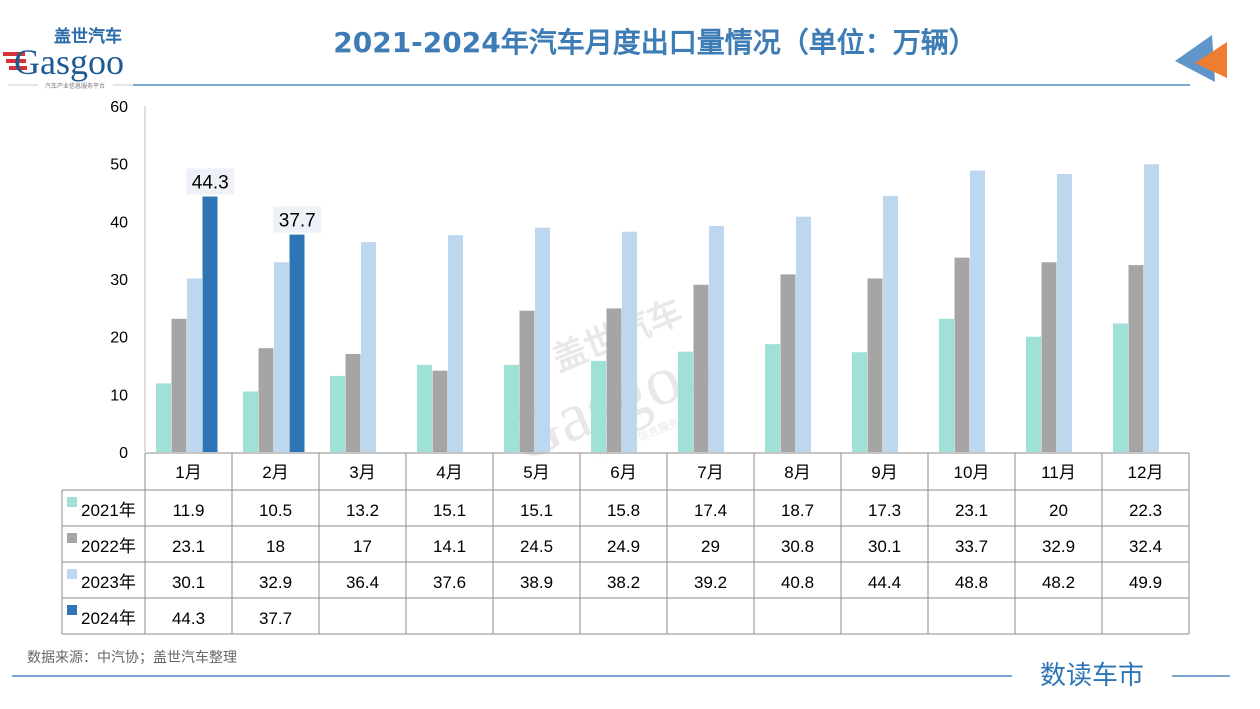 This screenshot has width=1260, height=709. What do you see at coordinates (188, 618) in the screenshot?
I see `table-cell: 44.3` at bounding box center [188, 618].